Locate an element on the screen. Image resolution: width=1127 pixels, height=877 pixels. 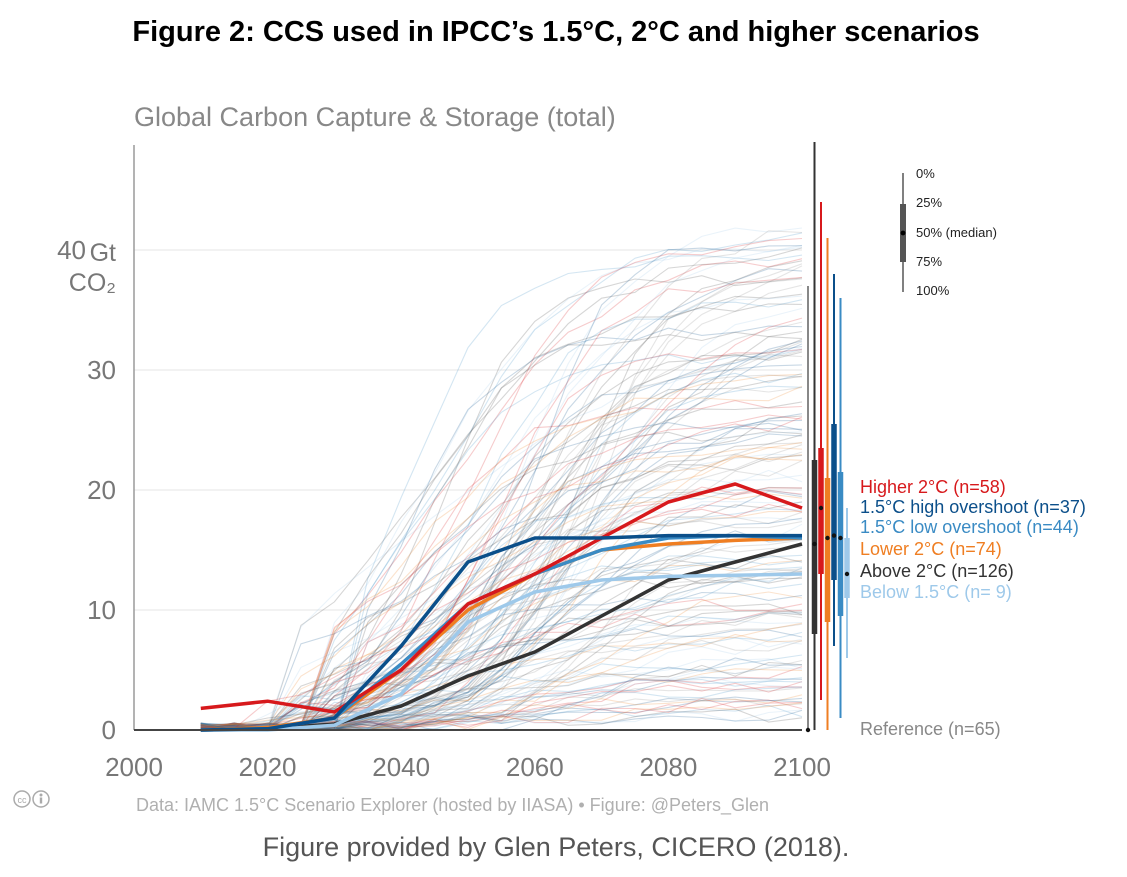
y-tick-label: 30 is located at coordinates (101, 370).